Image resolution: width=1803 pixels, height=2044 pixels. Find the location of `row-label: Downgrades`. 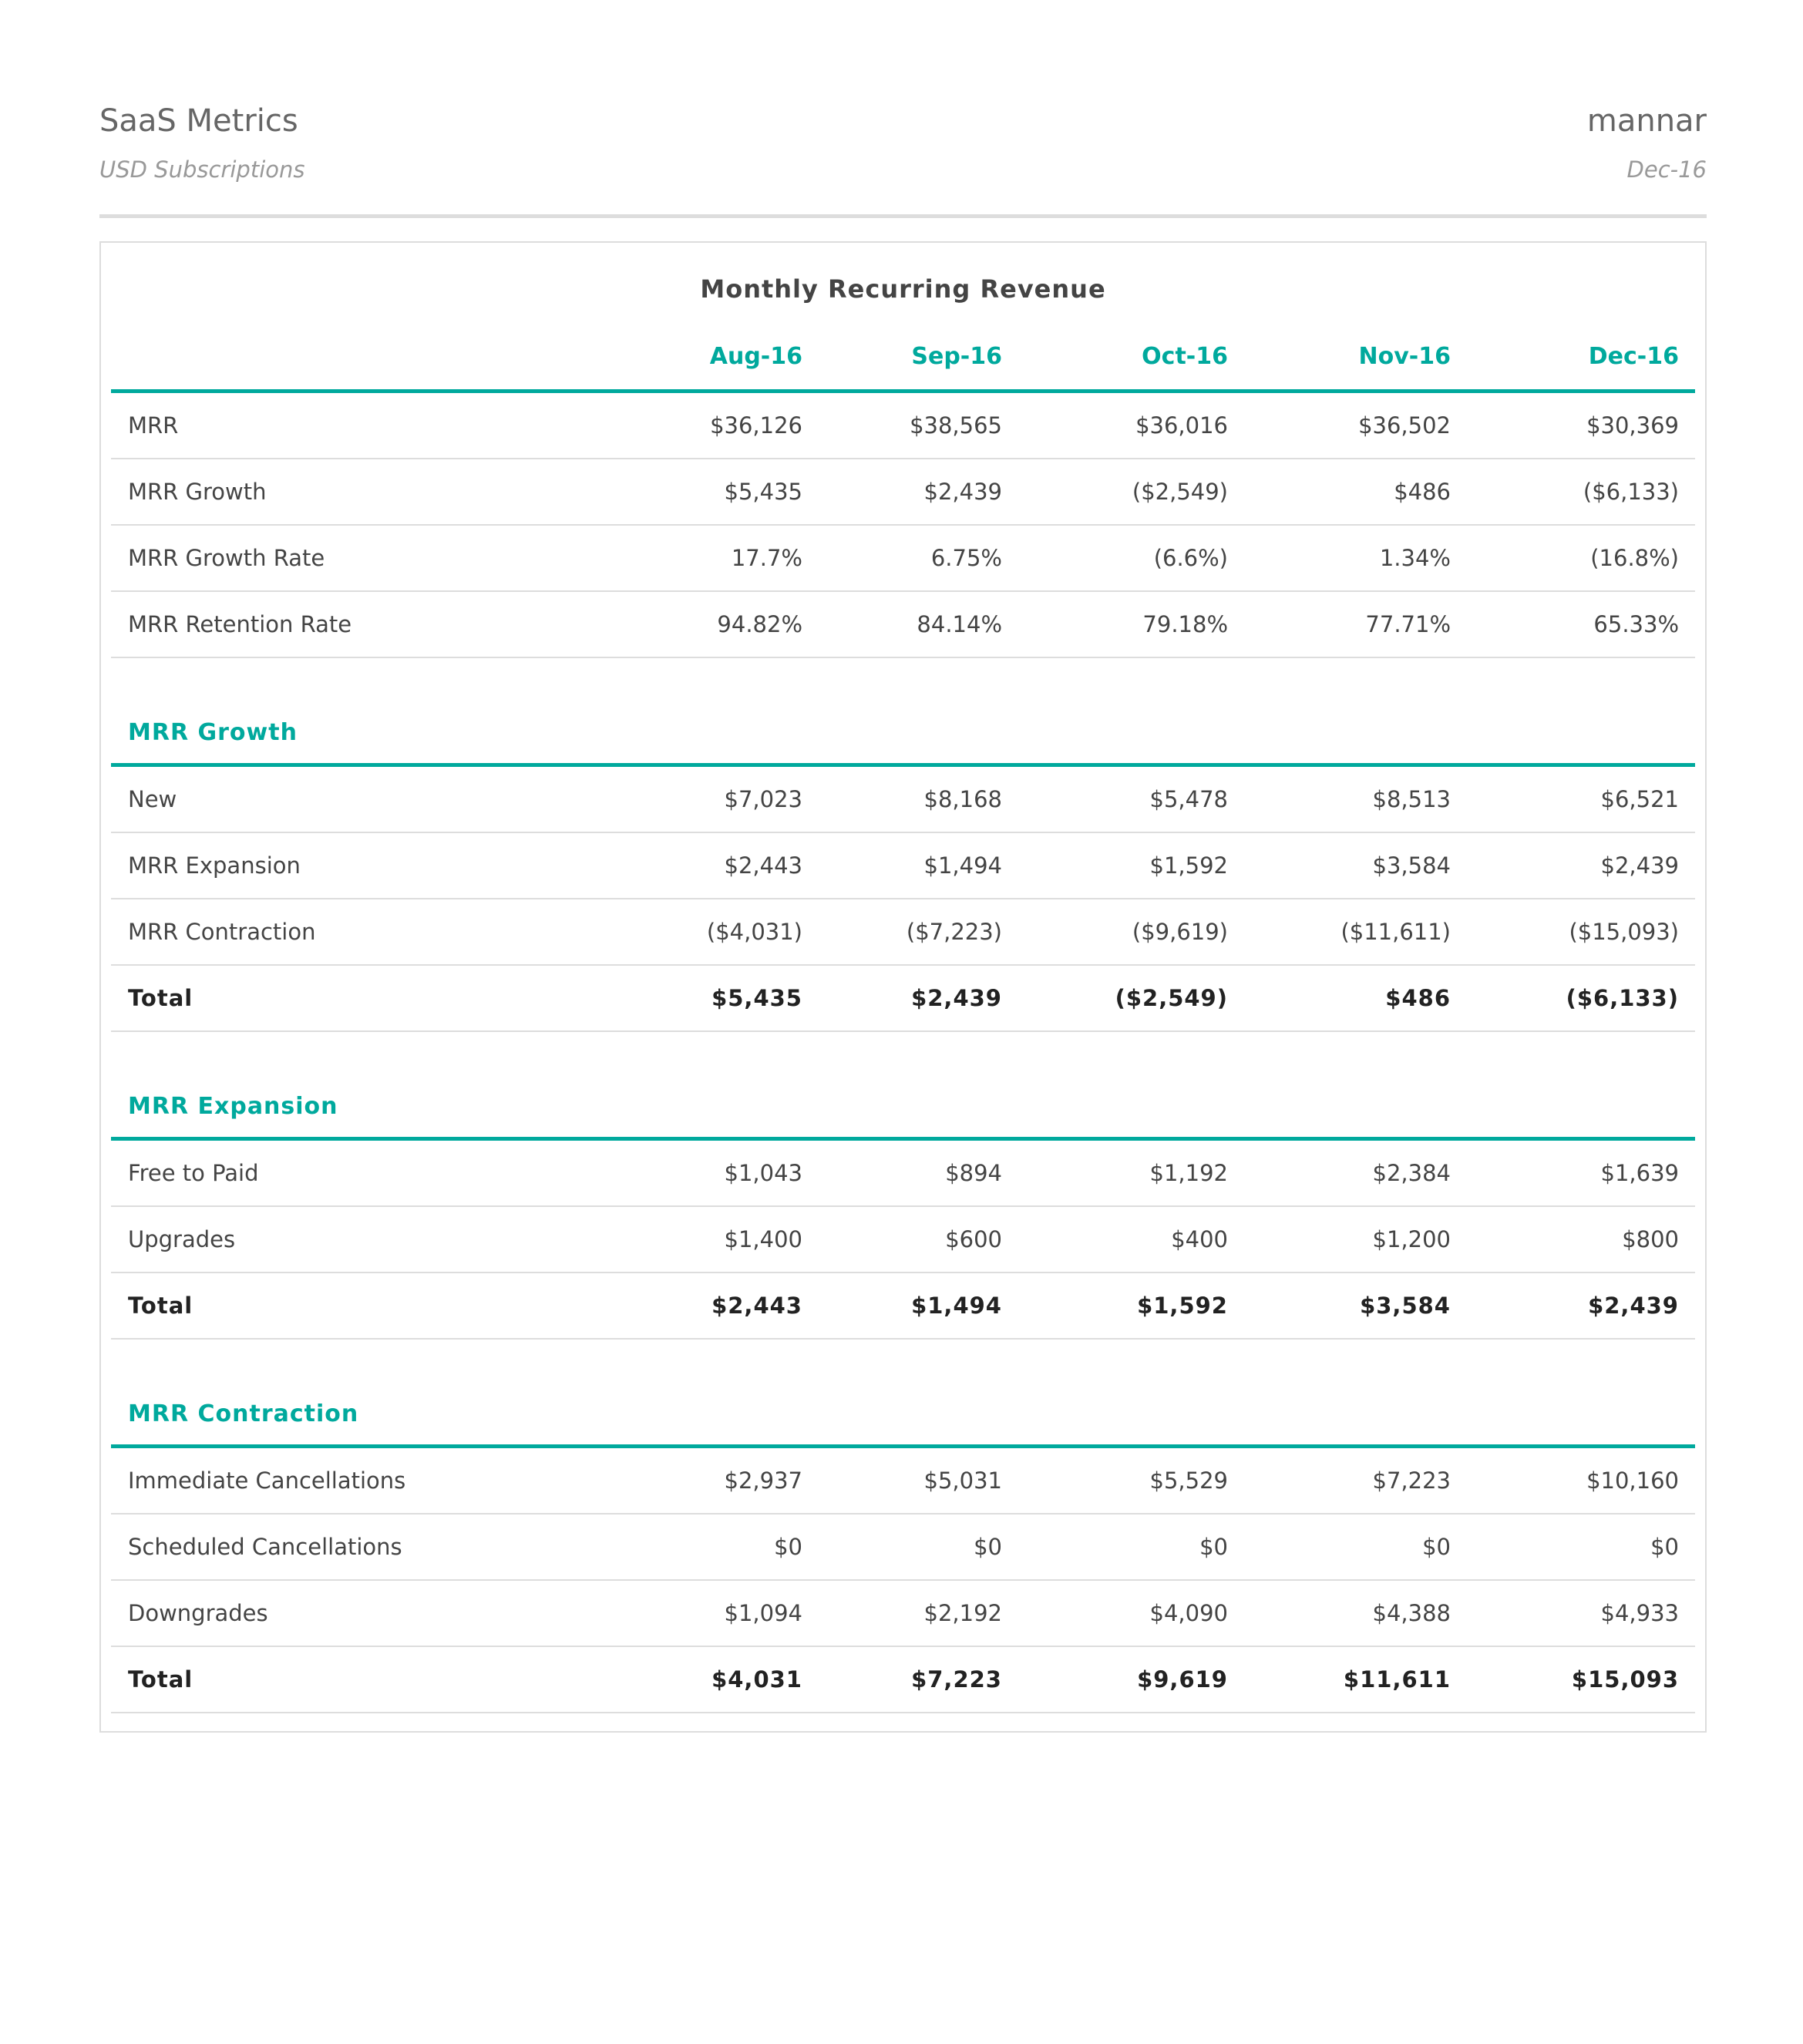

row-label: Downgrades is located at coordinates (198, 1613).